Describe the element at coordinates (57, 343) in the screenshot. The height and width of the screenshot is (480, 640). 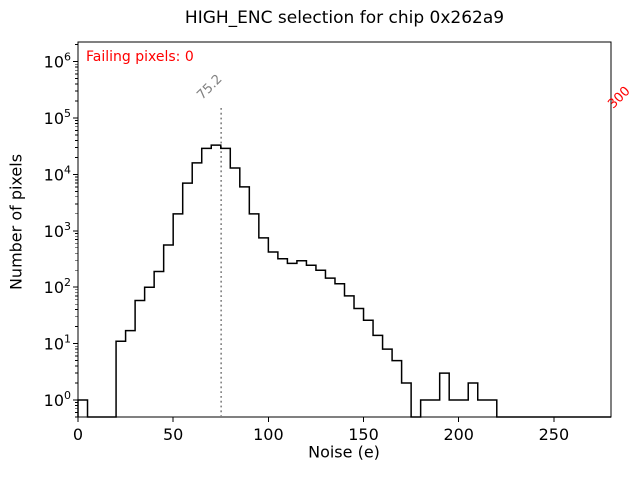
I see `y-tick-label: 10¹` at that location.